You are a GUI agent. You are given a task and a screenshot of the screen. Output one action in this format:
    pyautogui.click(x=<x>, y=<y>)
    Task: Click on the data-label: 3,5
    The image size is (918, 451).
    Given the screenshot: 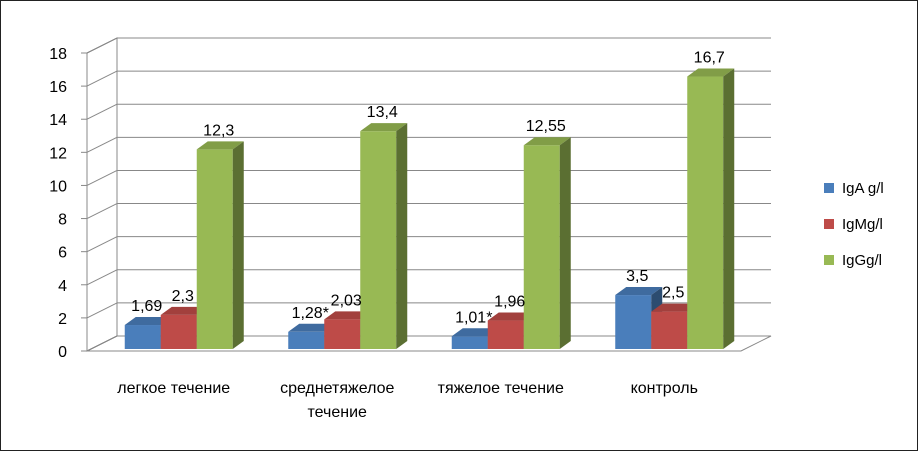 What is the action you would take?
    pyautogui.click(x=637, y=276)
    